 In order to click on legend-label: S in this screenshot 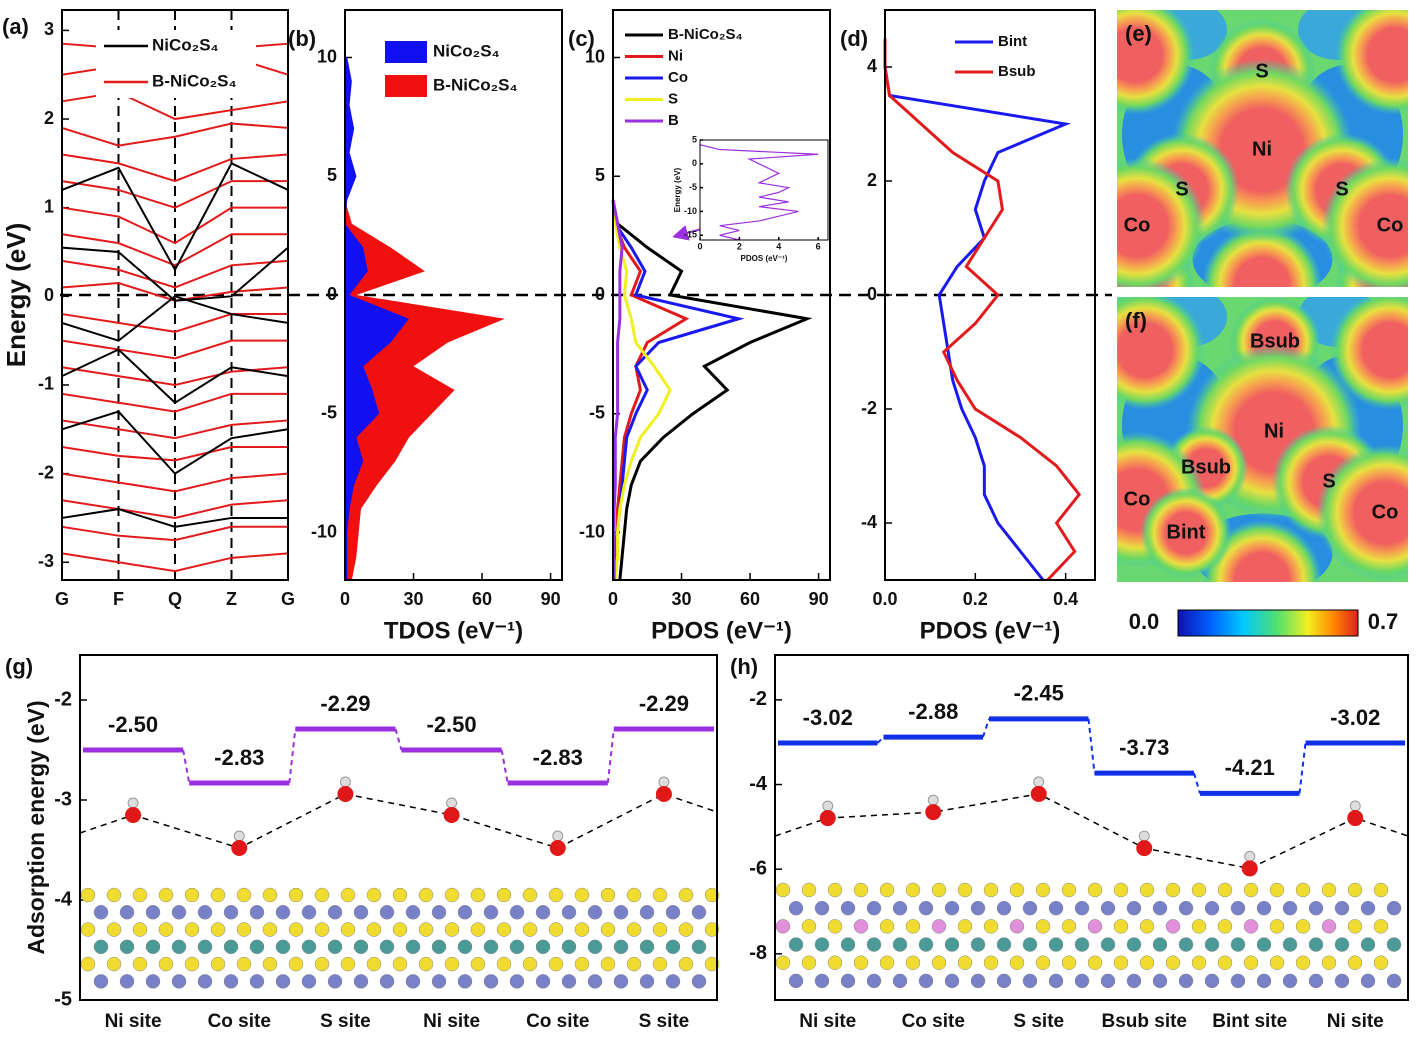, I will do `click(673, 98)`.